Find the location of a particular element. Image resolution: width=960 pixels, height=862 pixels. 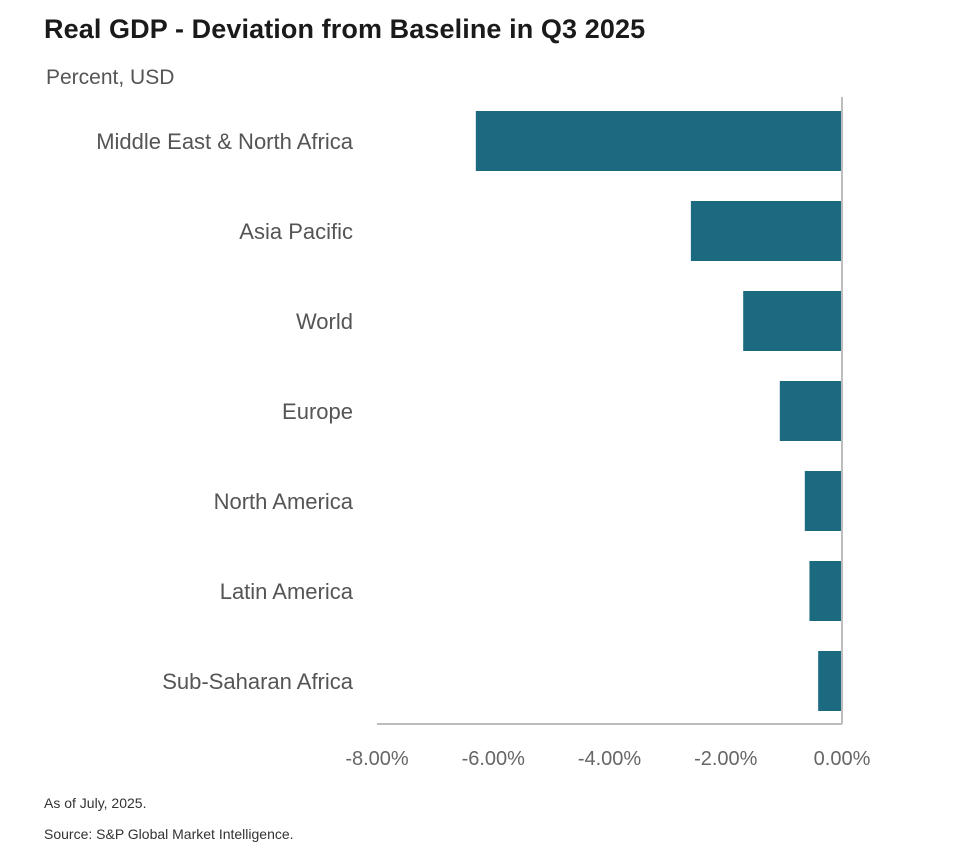

x-tick-label: -8.00% is located at coordinates (377, 759).